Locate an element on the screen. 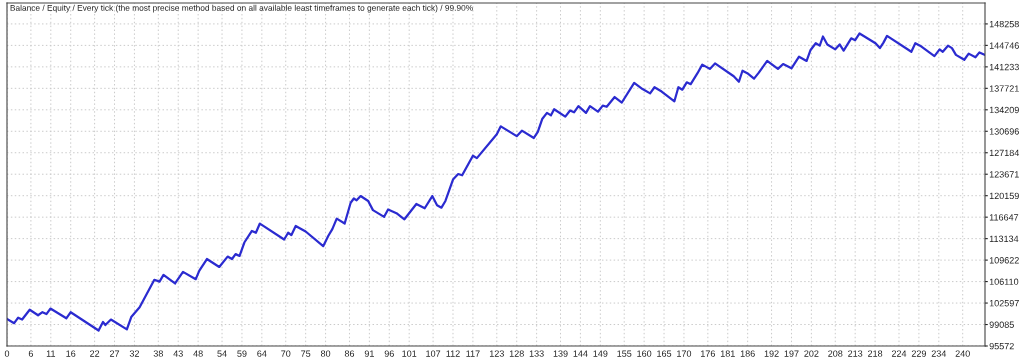 The height and width of the screenshot is (357, 1024). x-tick-label: 208 is located at coordinates (835, 353).